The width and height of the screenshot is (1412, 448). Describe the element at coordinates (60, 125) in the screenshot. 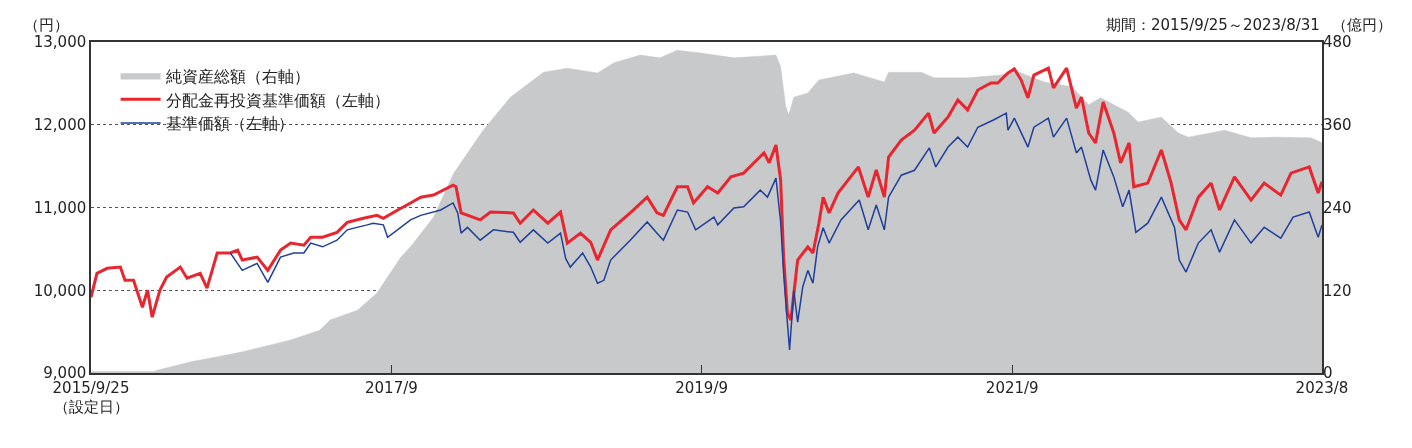

I see `y-tick-label: 12,000` at that location.